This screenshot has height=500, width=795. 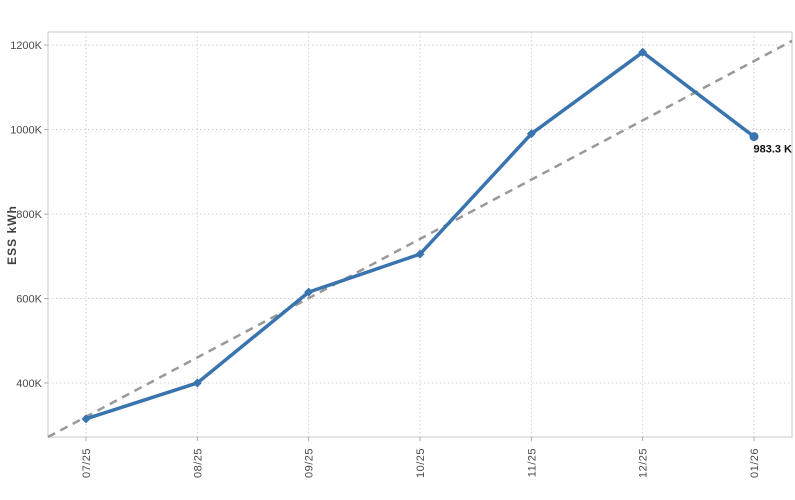 What do you see at coordinates (12, 235) in the screenshot?
I see `y-axis-title: ESS kWh` at bounding box center [12, 235].